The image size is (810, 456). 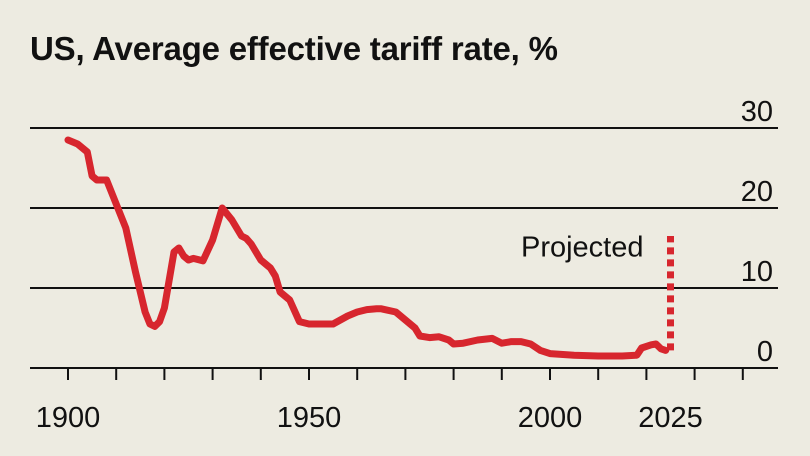 I want to click on y-axis-tick-labels: 0 10 20 30, so click(x=757, y=232).